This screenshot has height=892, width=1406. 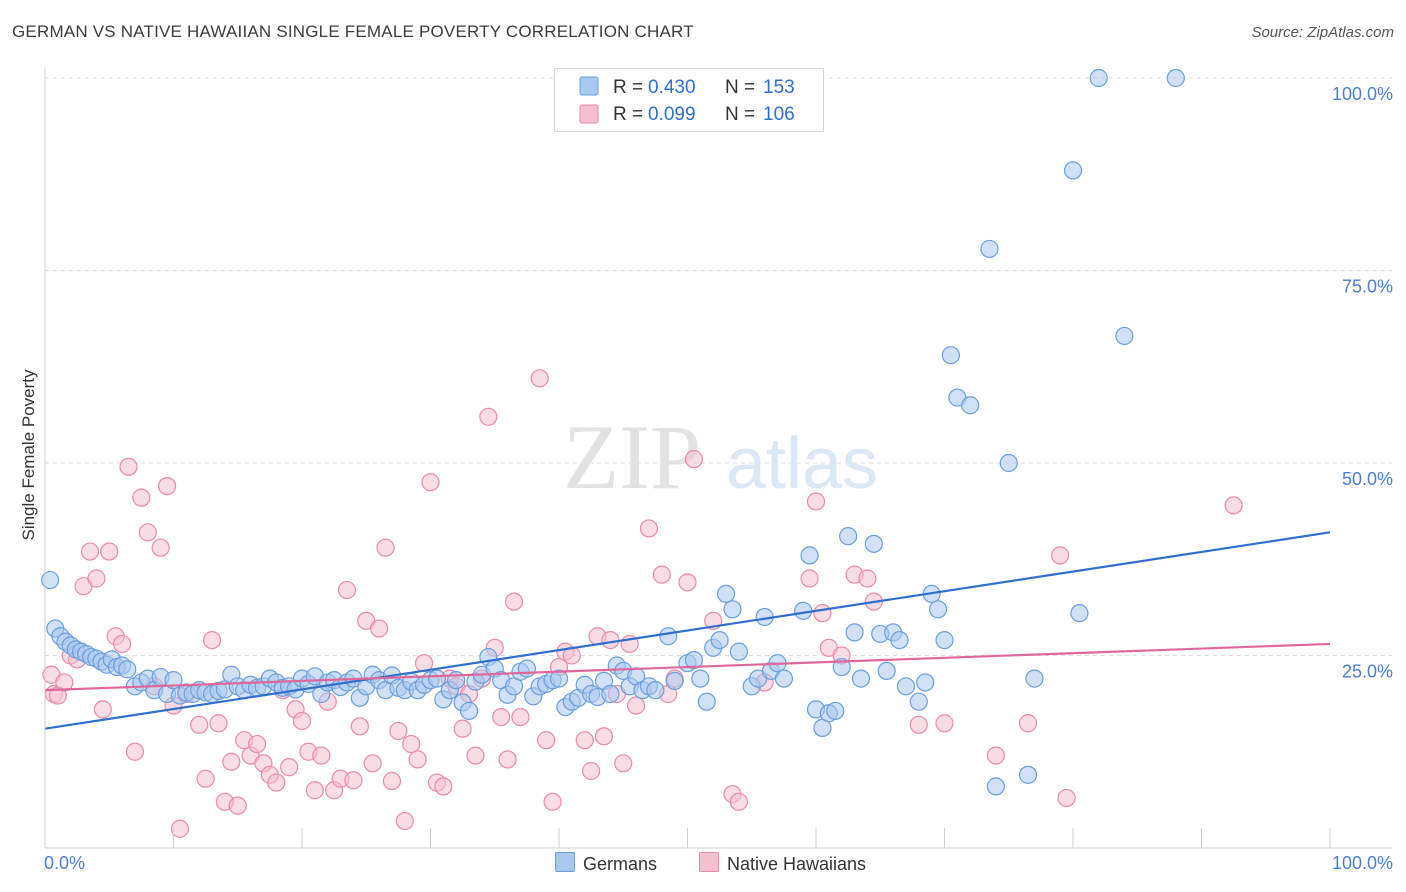 I want to click on hawaiians-r-label: R =, so click(x=628, y=114).